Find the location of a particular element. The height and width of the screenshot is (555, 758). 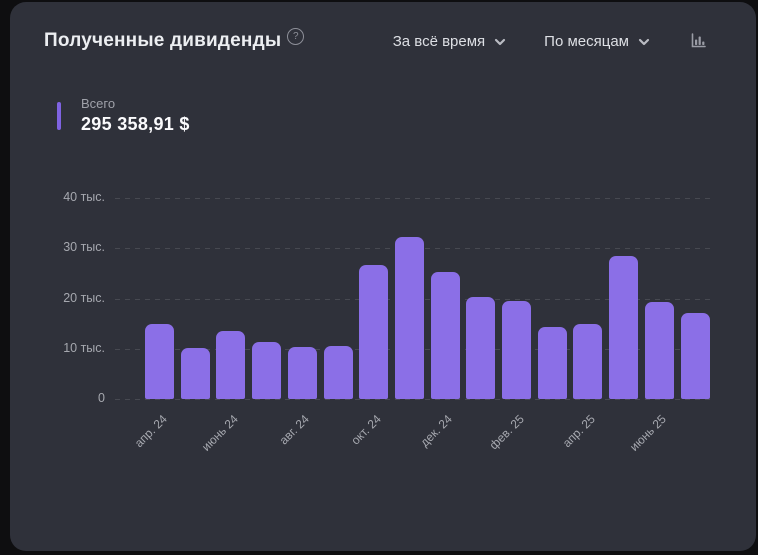

y-axis-tick-label: 10 тыс. is located at coordinates (84, 347).